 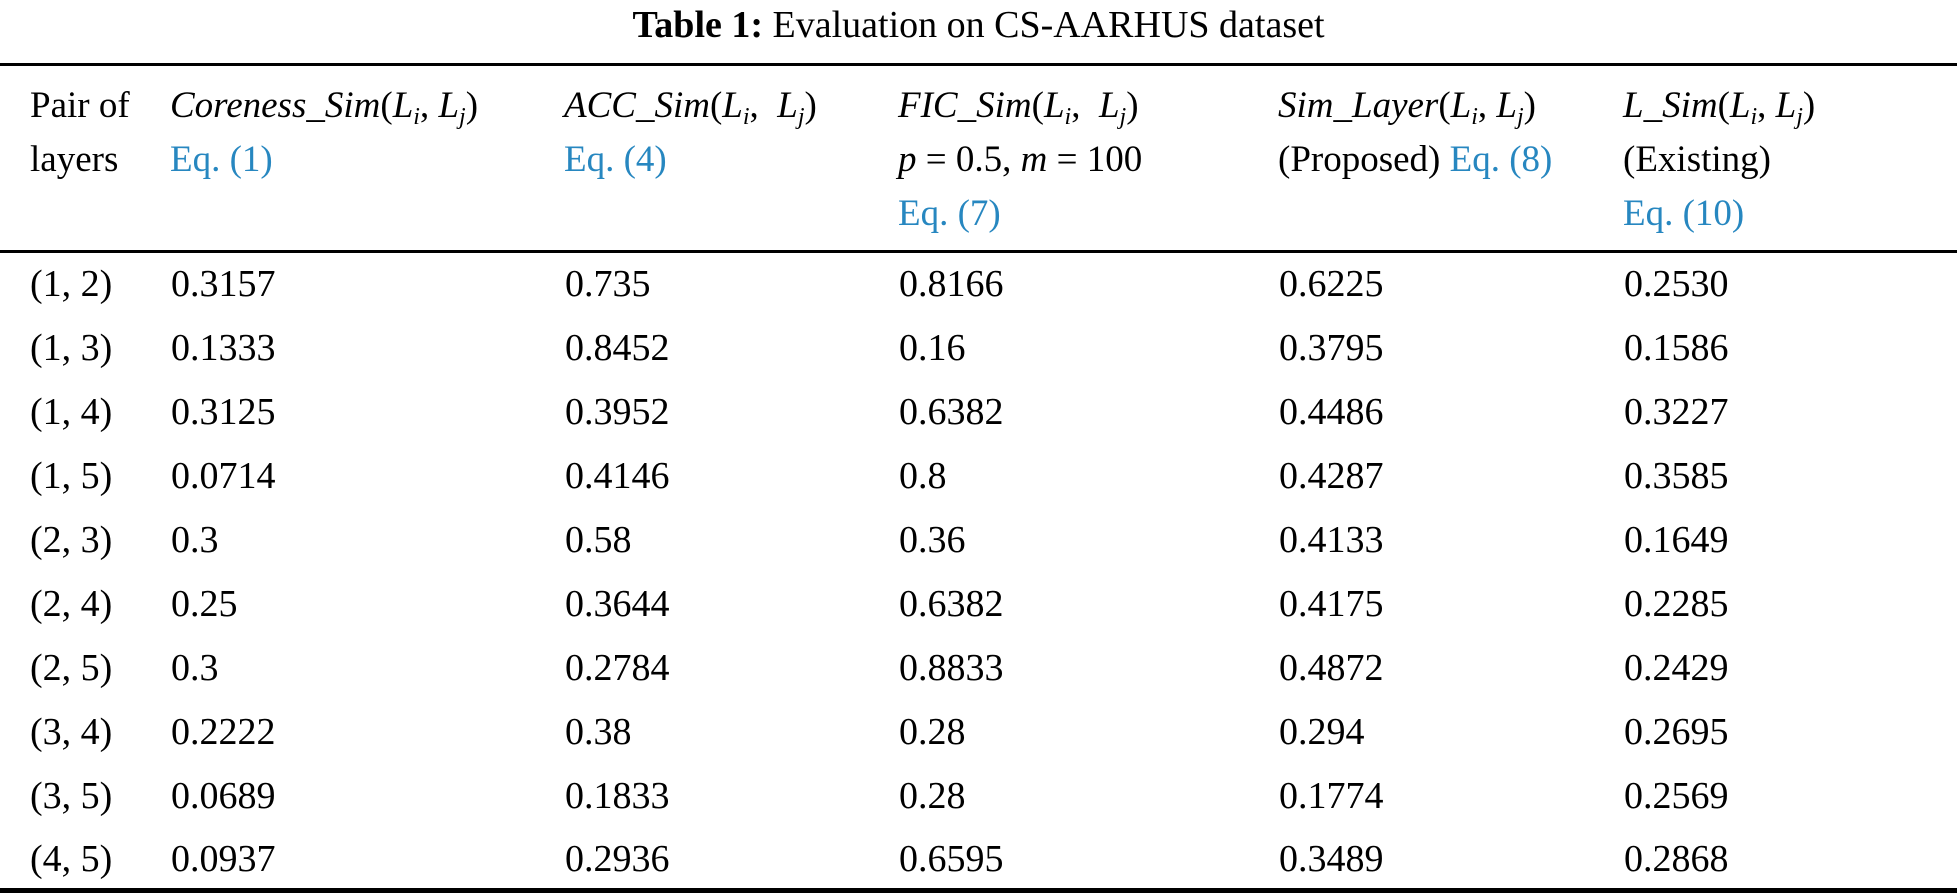 I want to click on value-cell: 0.4287, so click(x=1331, y=475).